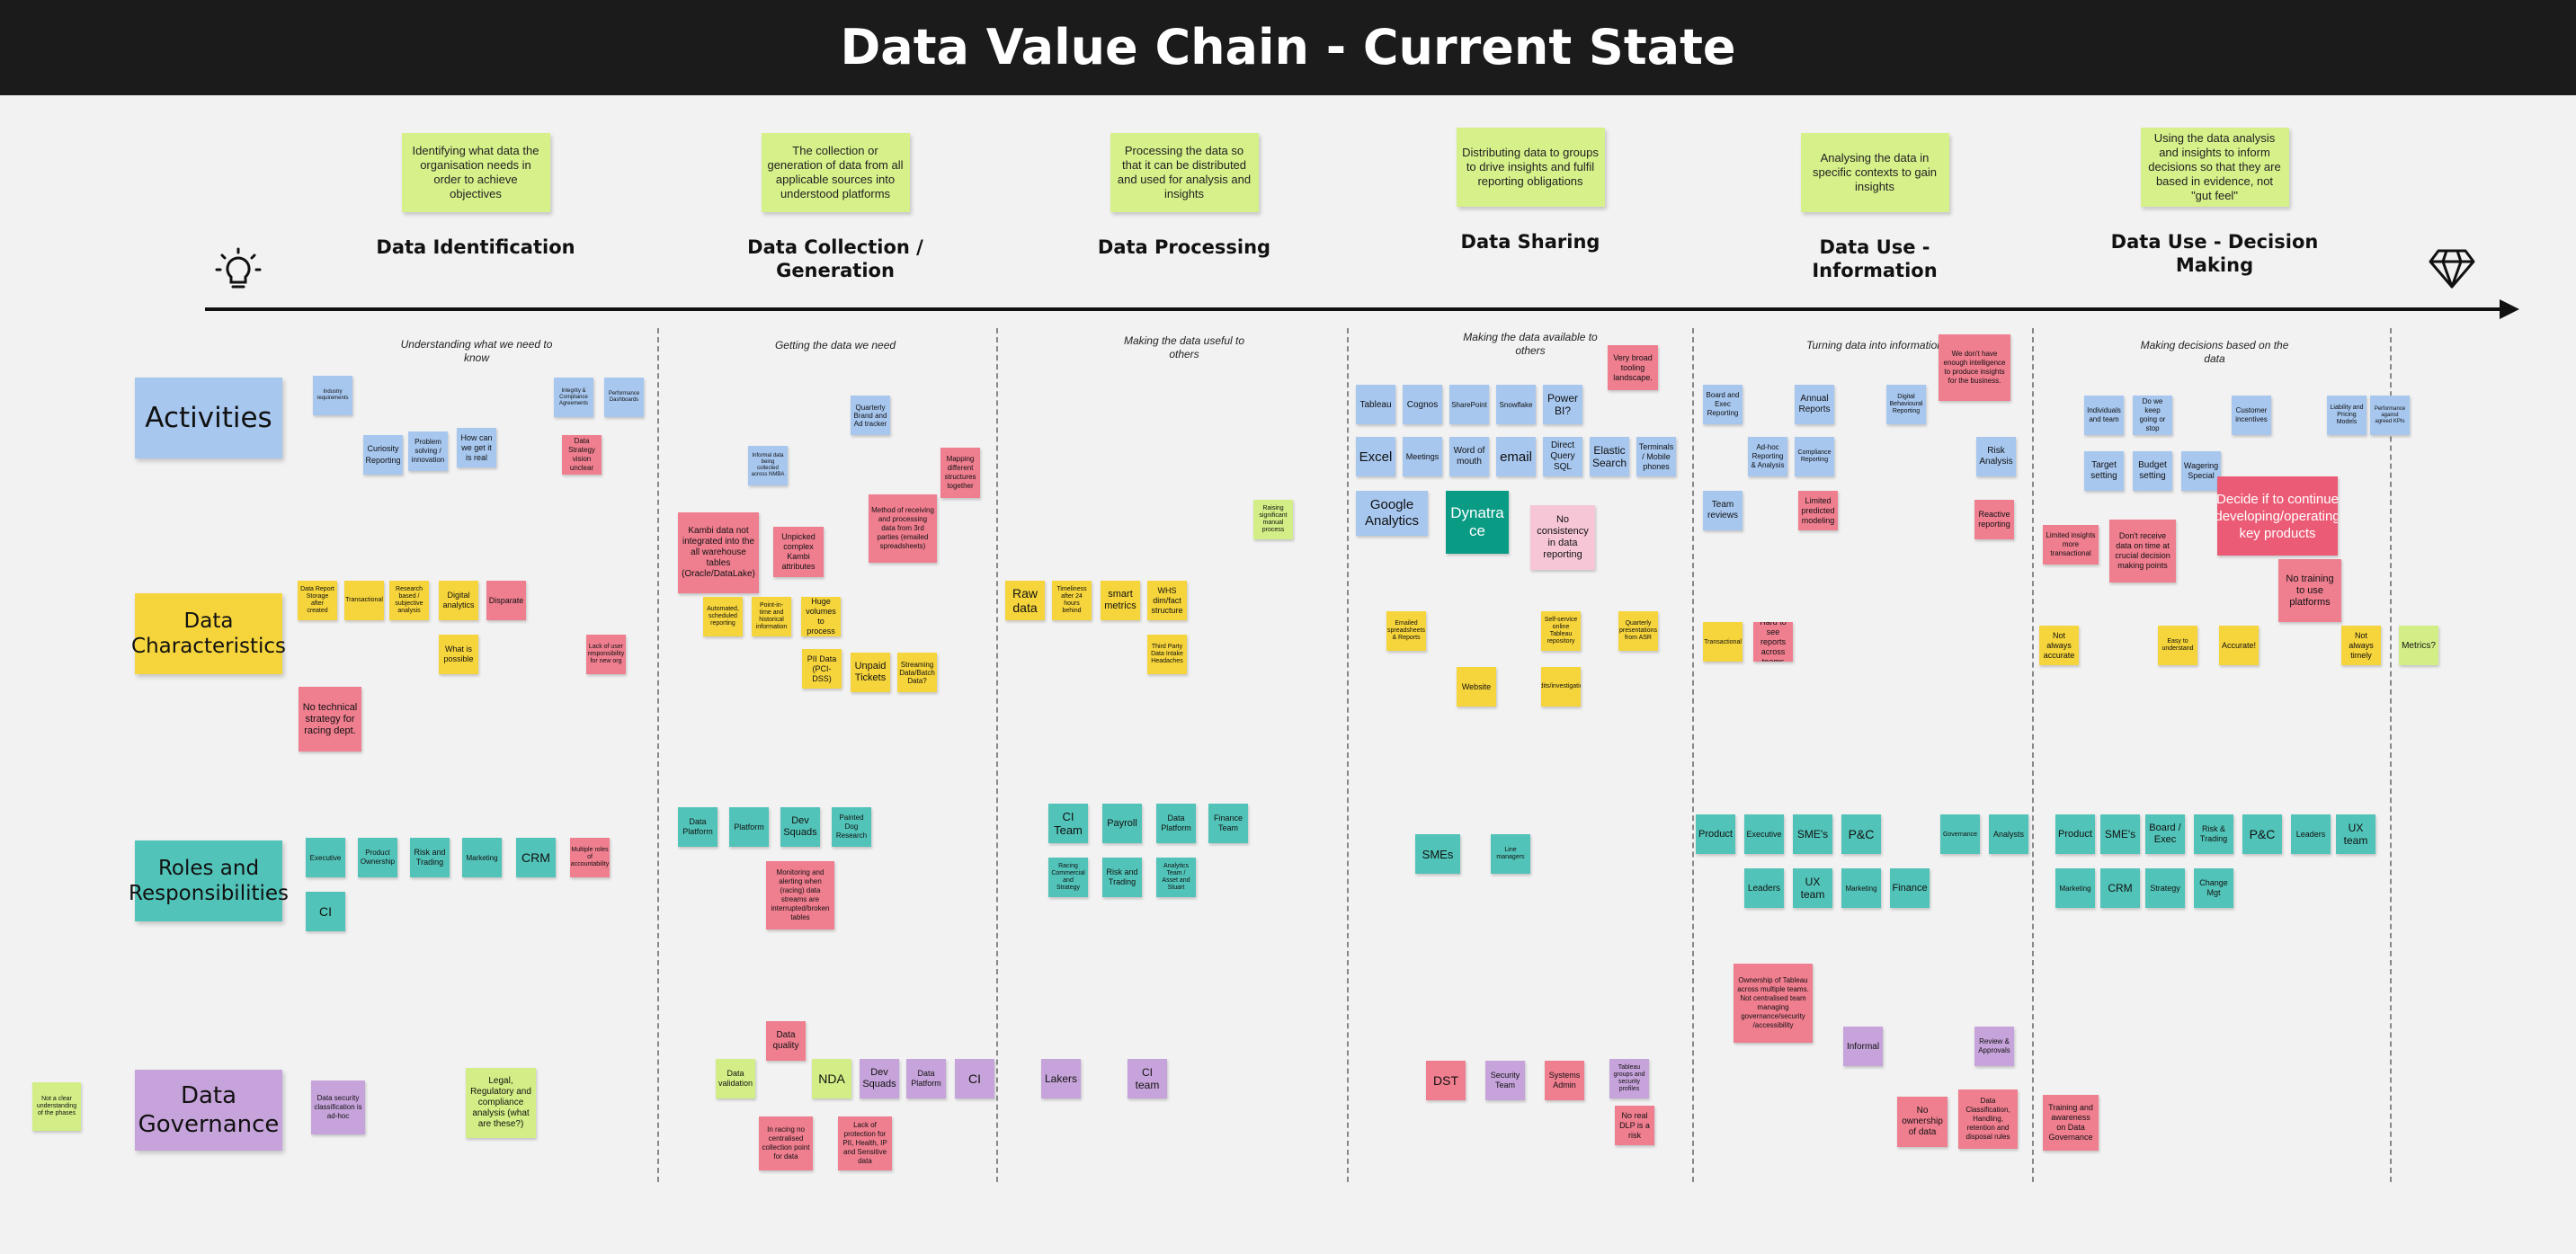 The width and height of the screenshot is (2576, 1254). I want to click on sticky-note: Marketing, so click(482, 857).